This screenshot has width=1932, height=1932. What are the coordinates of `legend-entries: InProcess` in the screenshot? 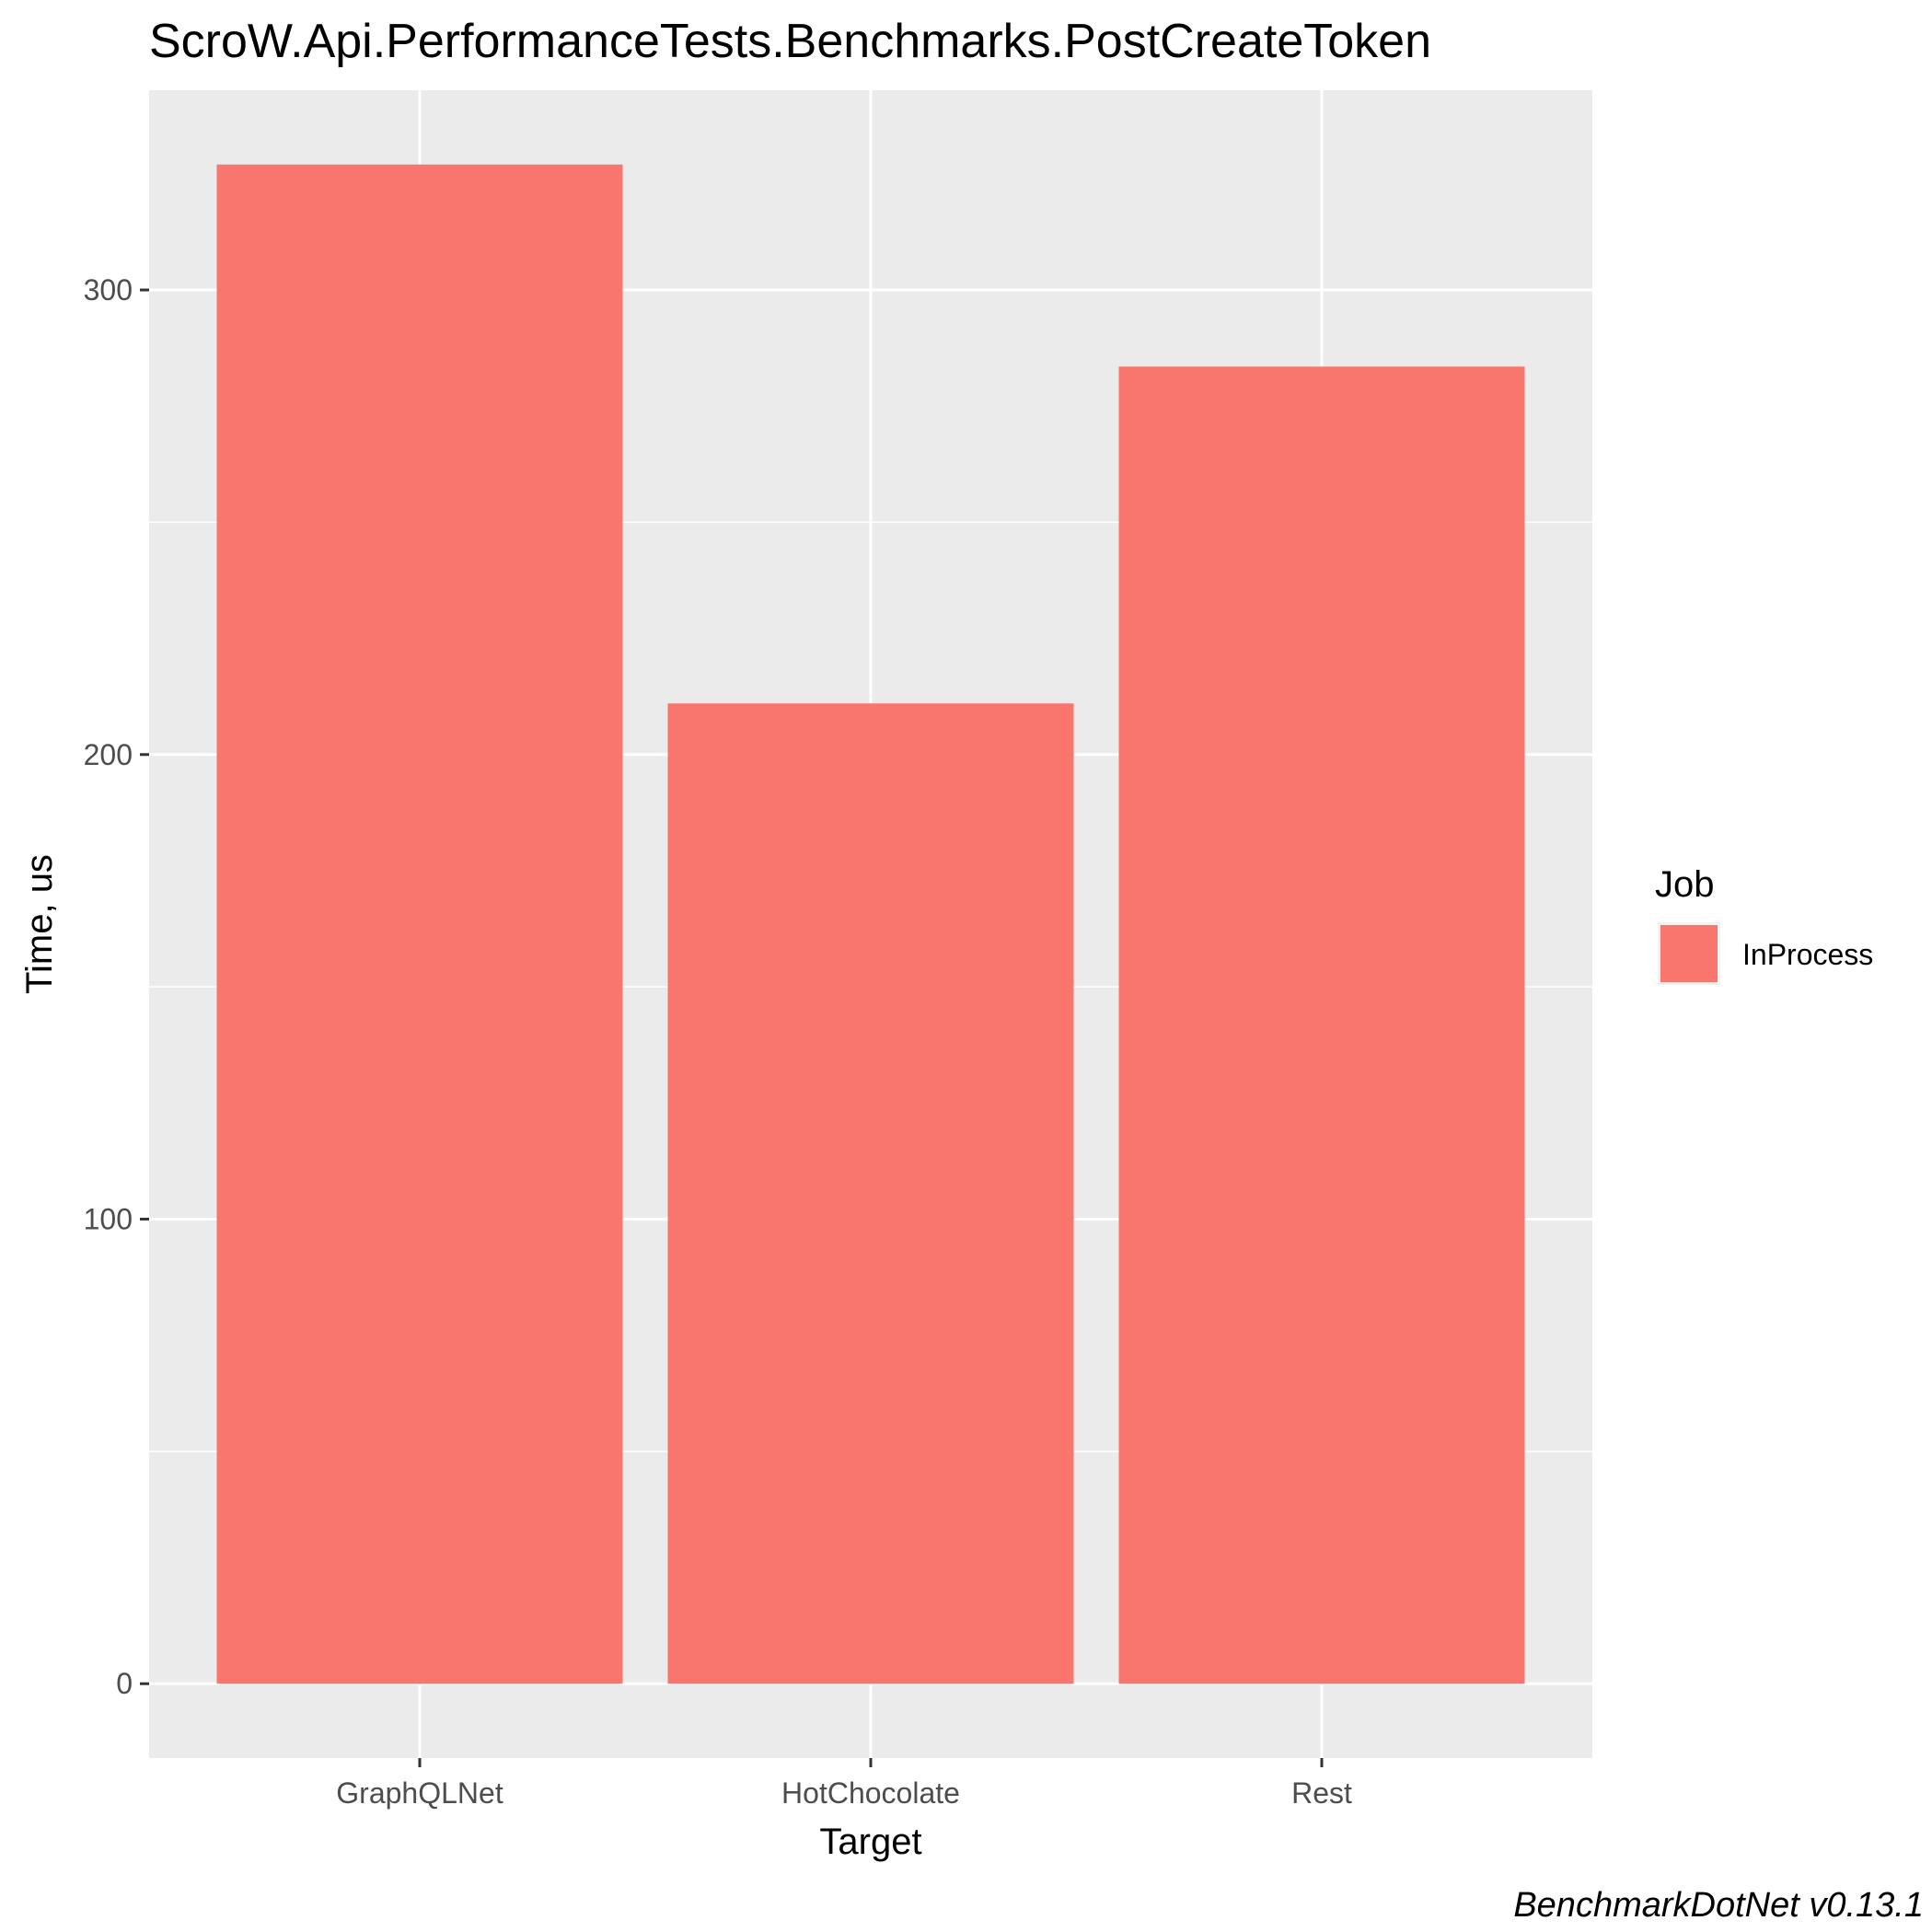 It's located at (1766, 954).